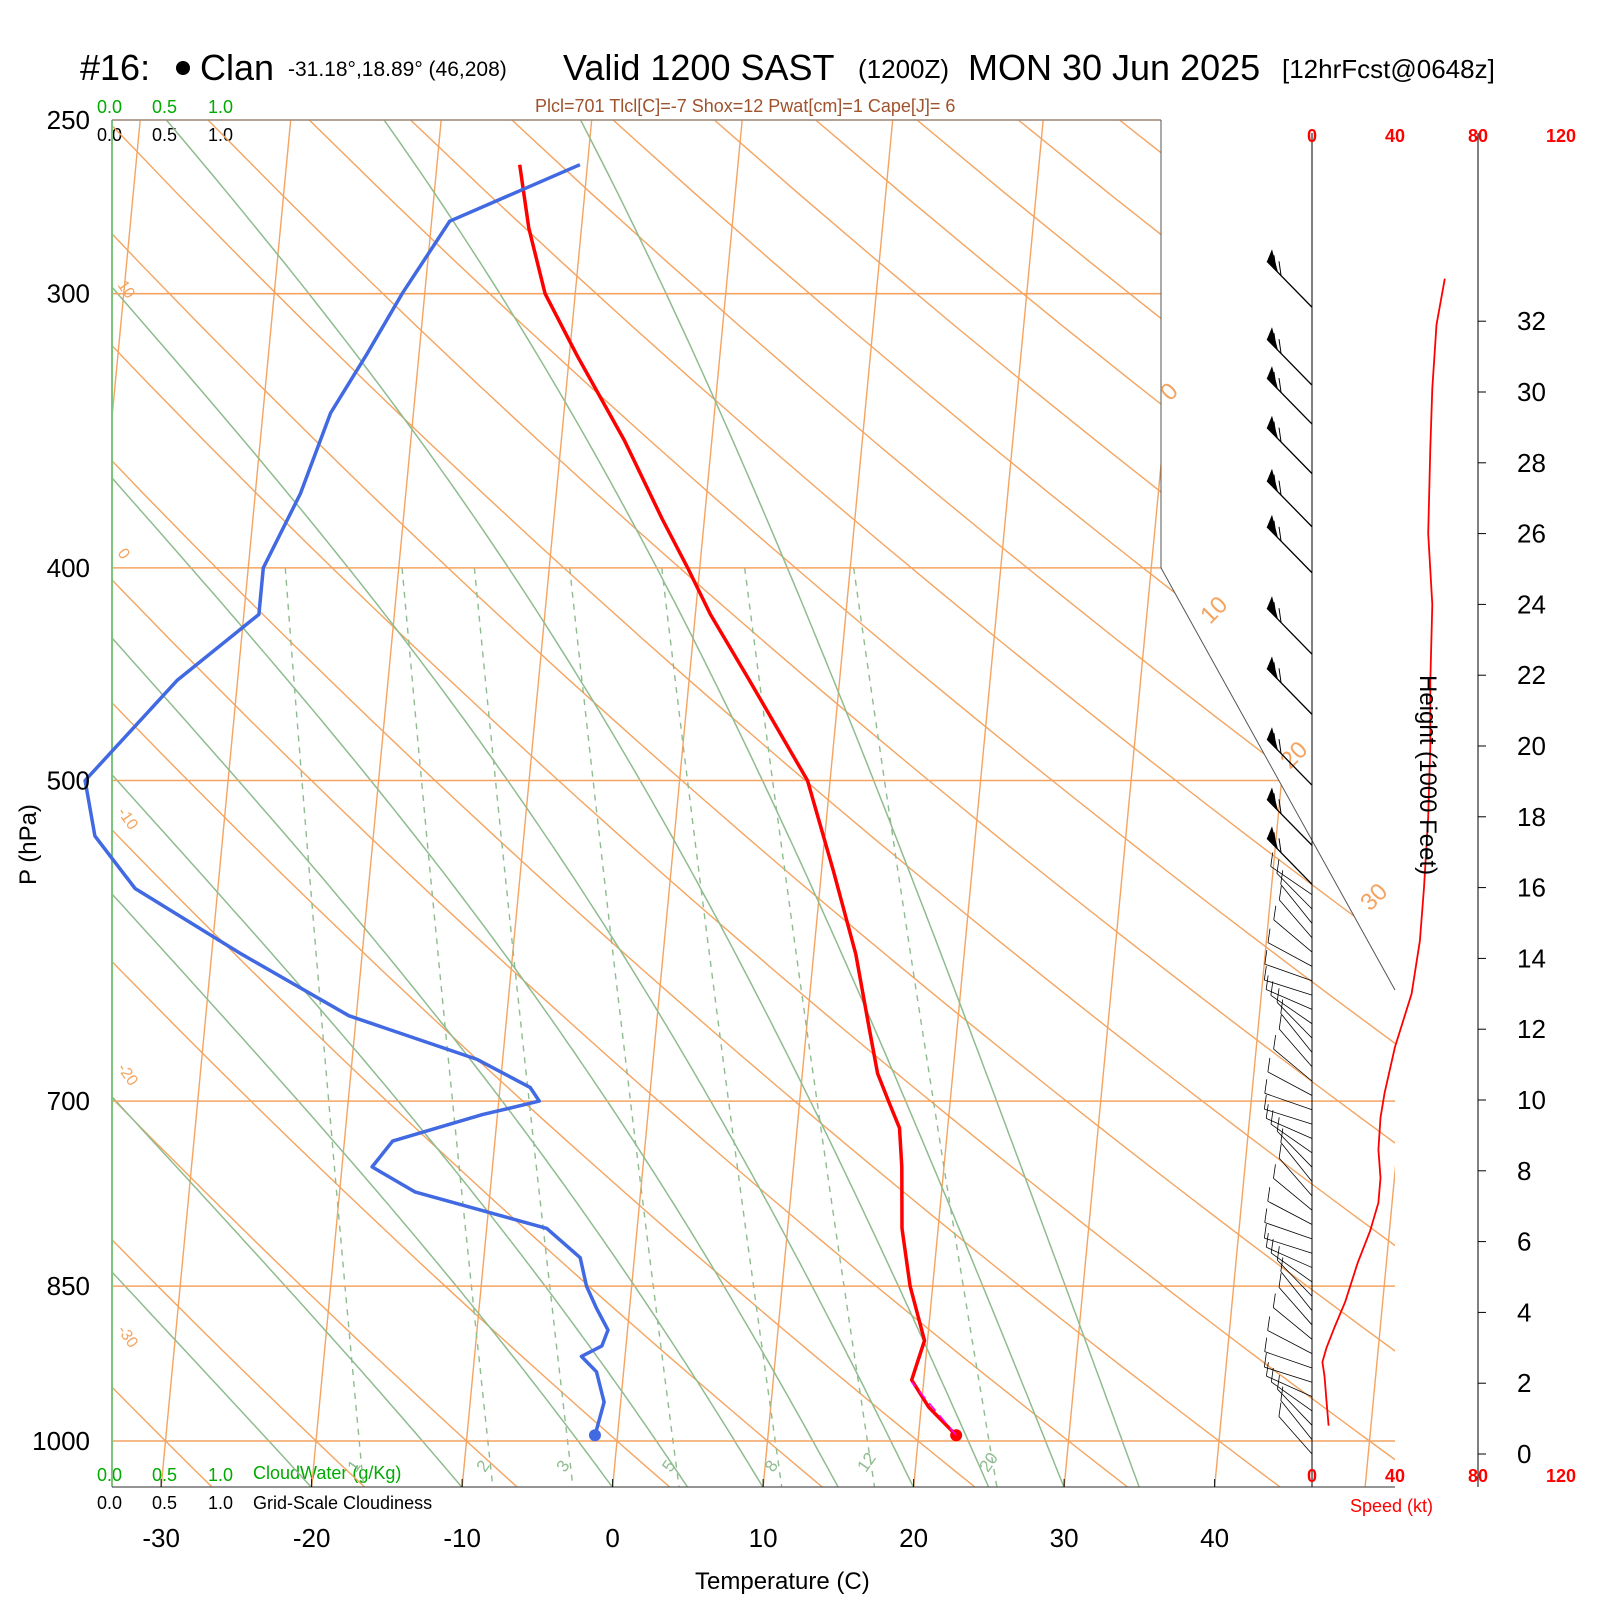 The image size is (1600, 1600). Describe the element at coordinates (68, 1286) in the screenshot. I see `pressure-tick-label: 850` at that location.